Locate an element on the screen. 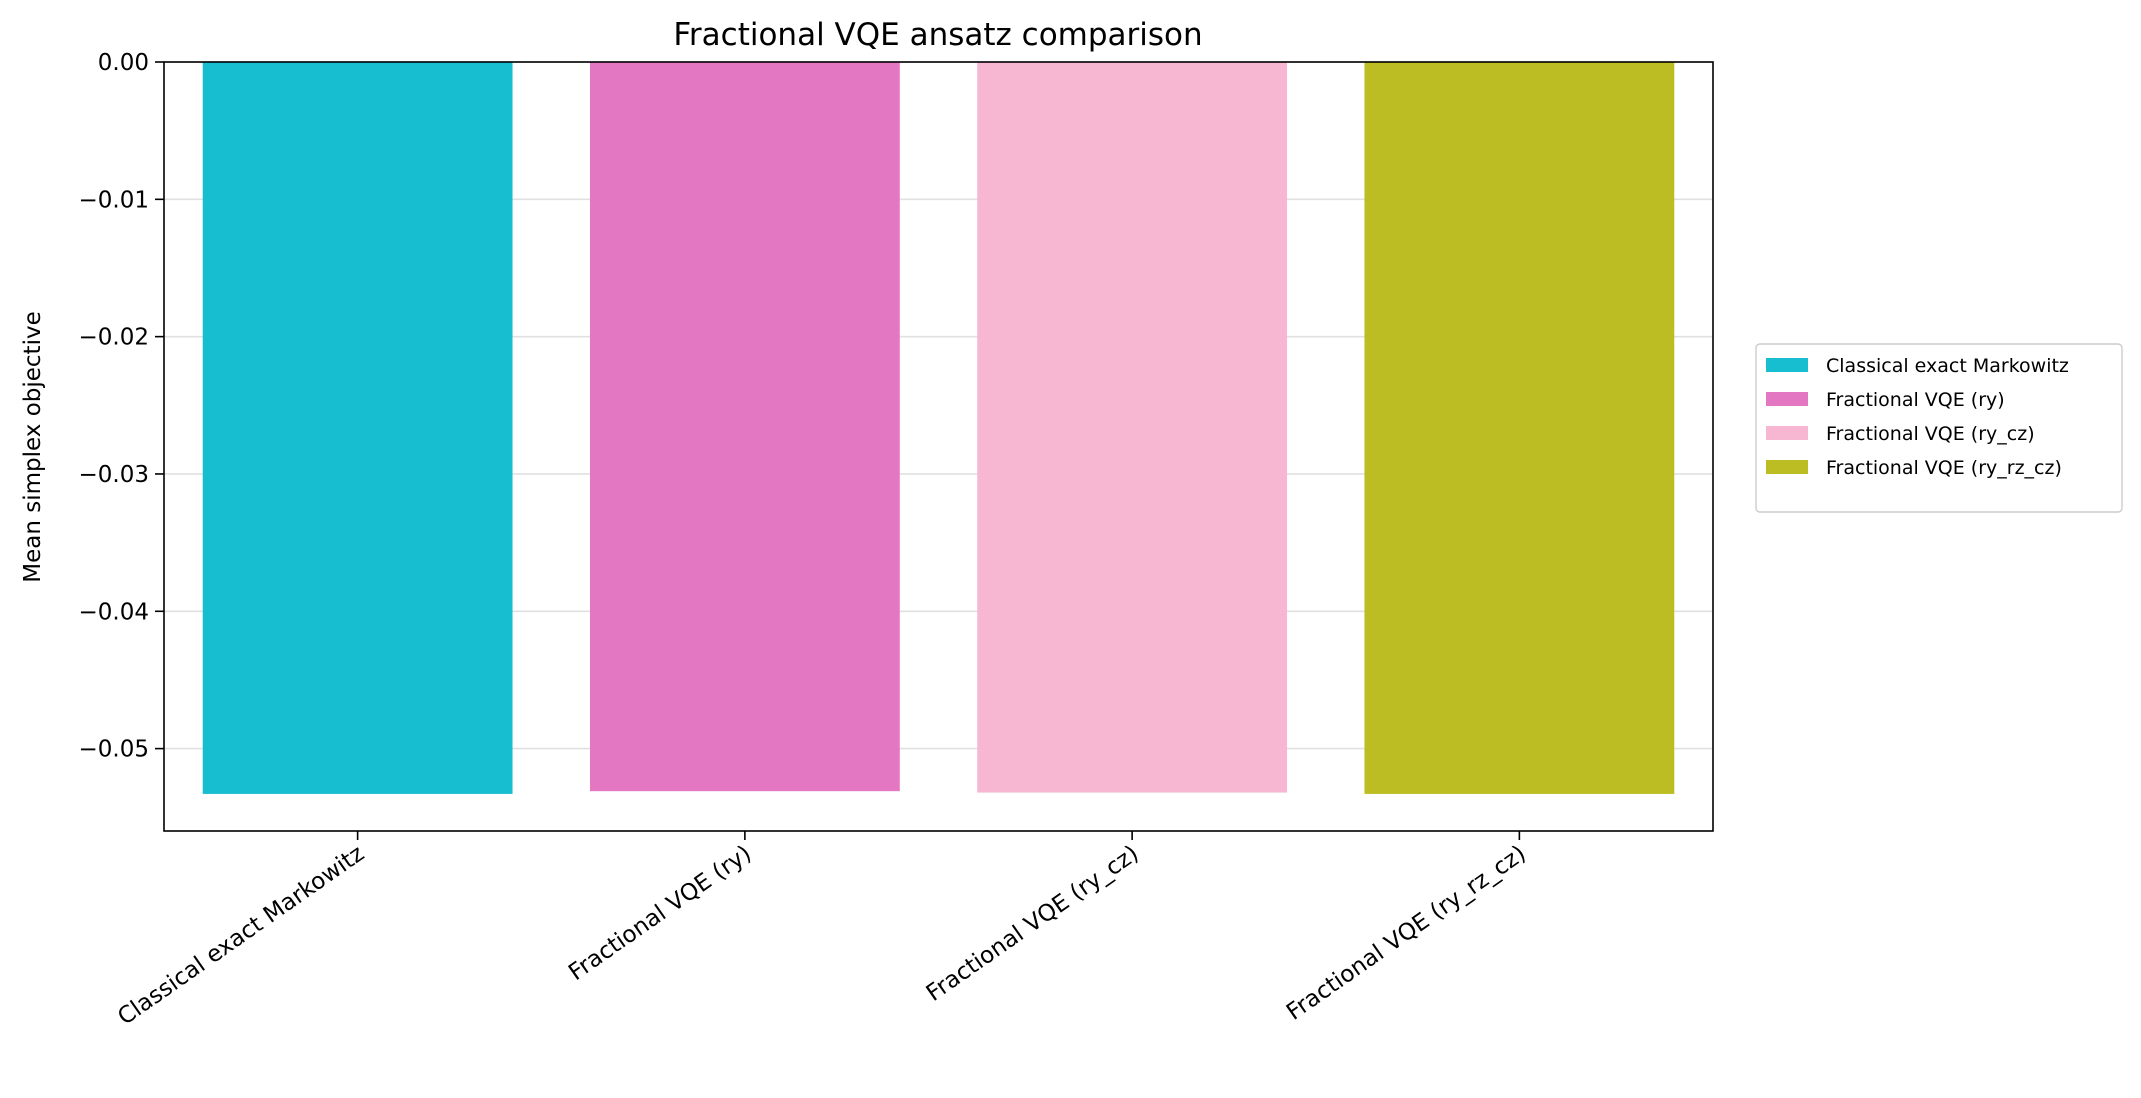 This screenshot has height=1098, width=2141. x-tick-label: Fractional VQE (ry_rz_cz) is located at coordinates (1406, 933).